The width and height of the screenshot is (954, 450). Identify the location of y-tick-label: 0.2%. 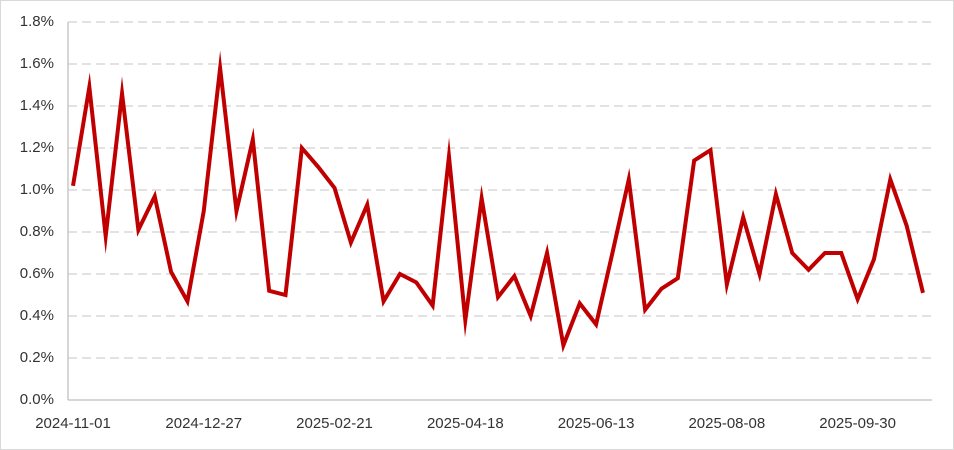
(37, 357).